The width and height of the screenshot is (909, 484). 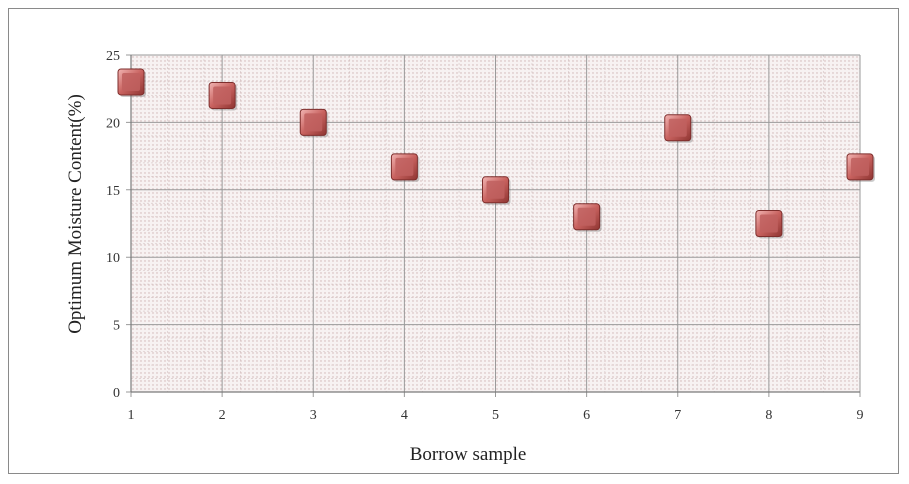 What do you see at coordinates (116, 326) in the screenshot?
I see `y-tick-label: 5` at bounding box center [116, 326].